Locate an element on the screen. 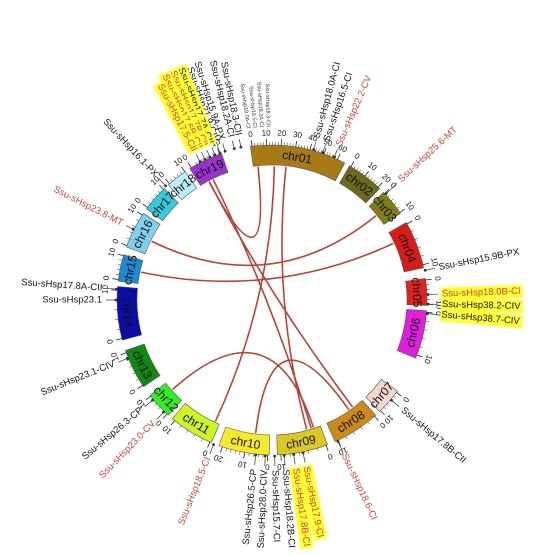 This screenshot has height=555, width=544. tick-mark-chr15 is located at coordinates (115, 279).